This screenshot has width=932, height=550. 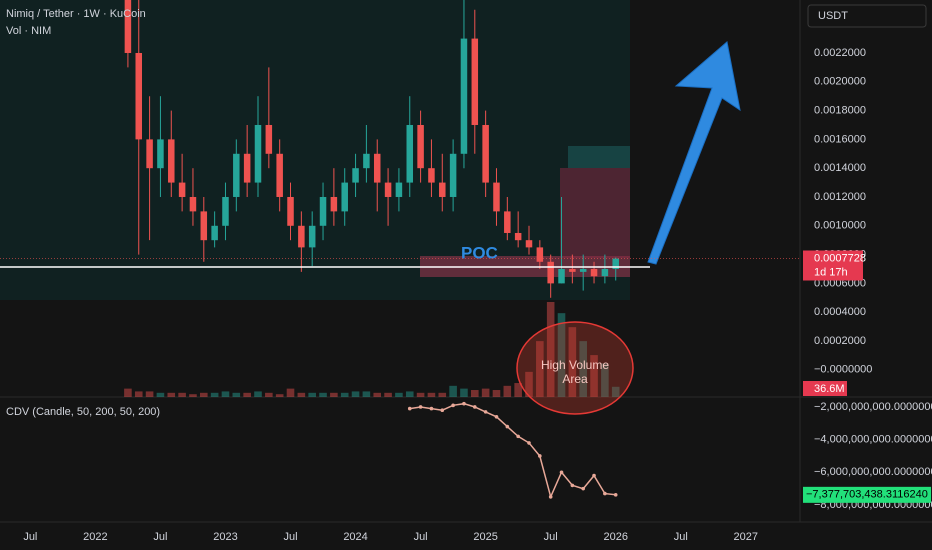 I want to click on annotation: Area, so click(x=575, y=379).